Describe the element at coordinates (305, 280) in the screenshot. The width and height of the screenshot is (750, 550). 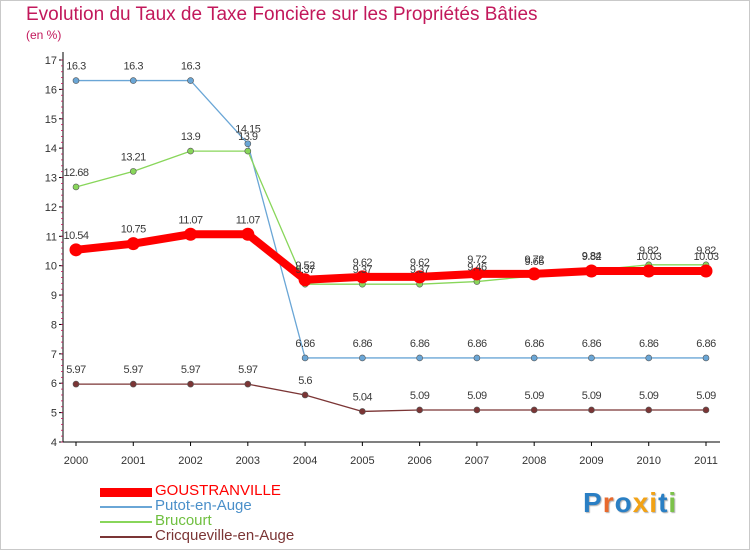
I see `point-goustranville-2004` at that location.